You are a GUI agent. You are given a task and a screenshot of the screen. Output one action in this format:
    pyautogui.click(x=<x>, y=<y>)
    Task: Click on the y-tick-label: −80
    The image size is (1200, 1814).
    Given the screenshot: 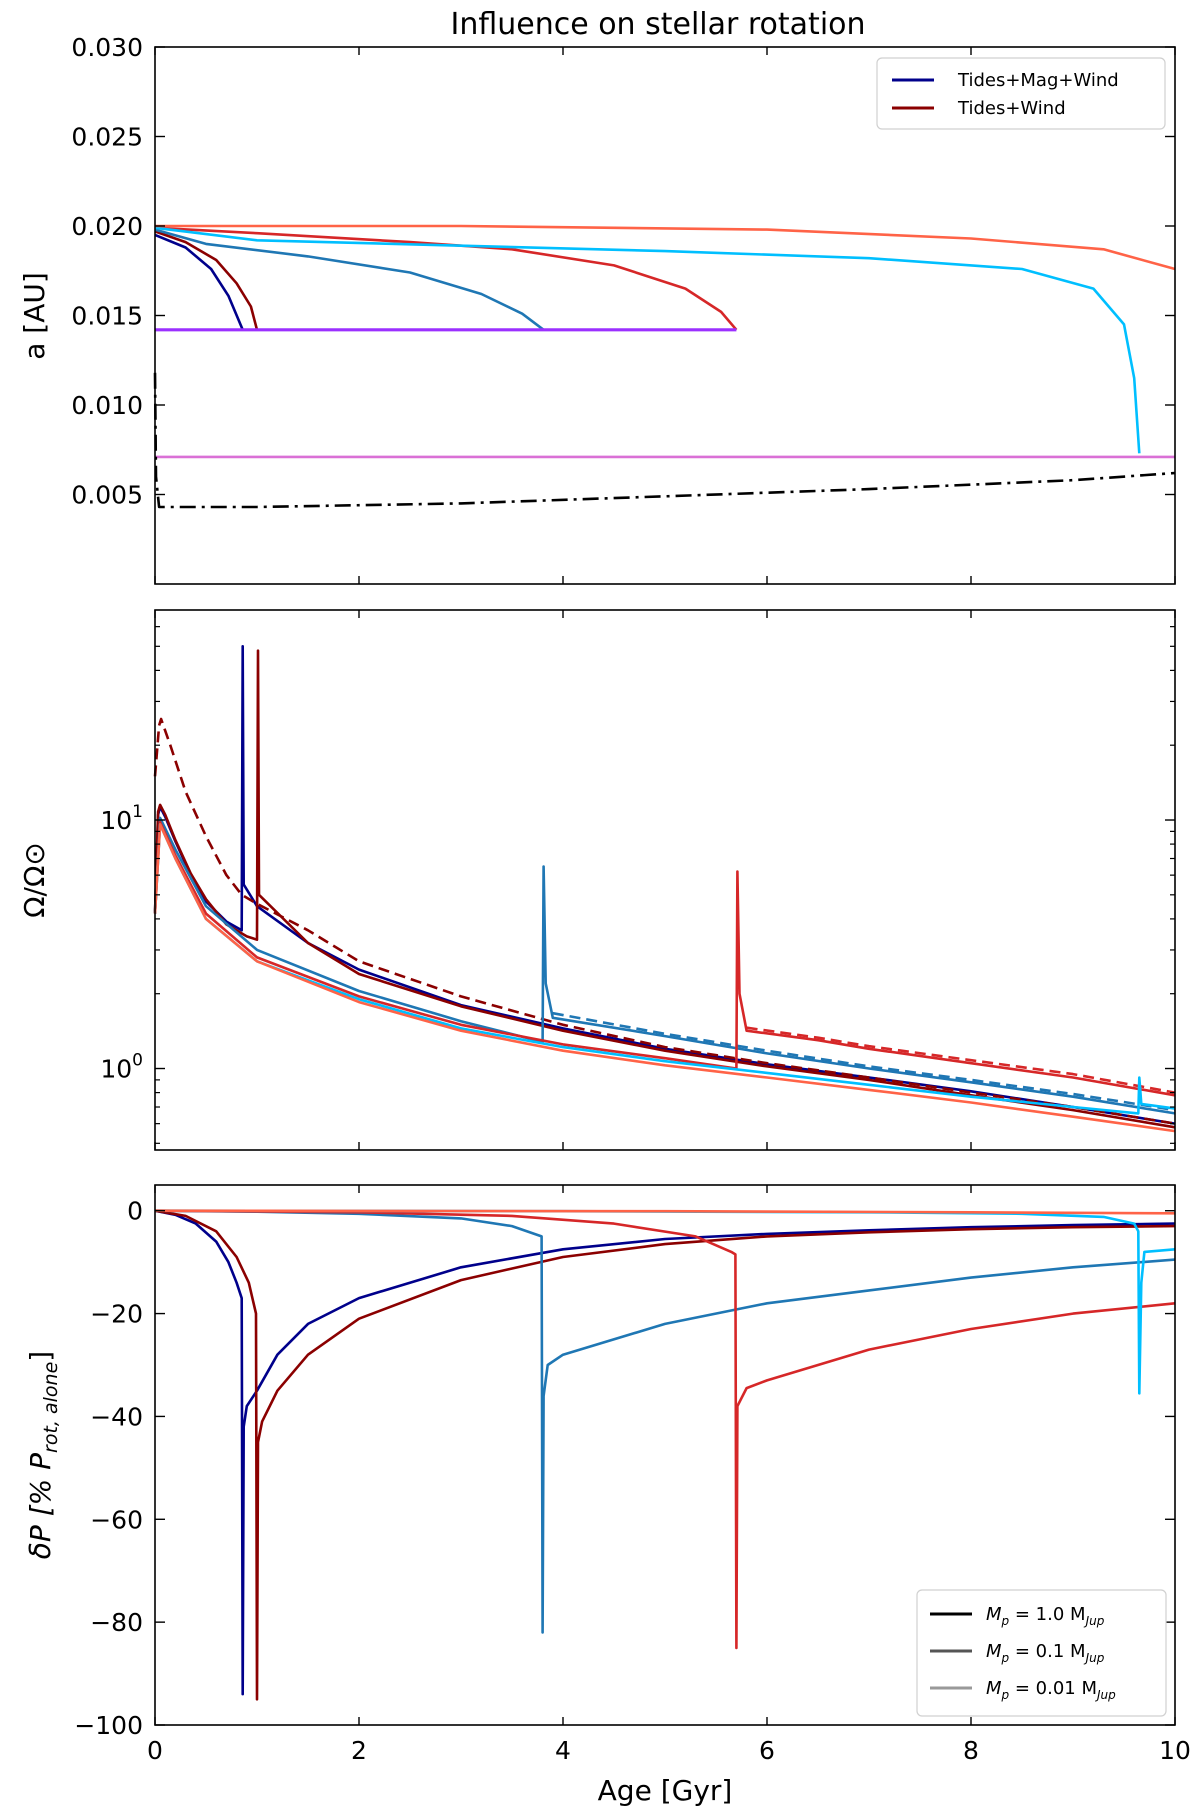 What is the action you would take?
    pyautogui.click(x=116, y=1622)
    